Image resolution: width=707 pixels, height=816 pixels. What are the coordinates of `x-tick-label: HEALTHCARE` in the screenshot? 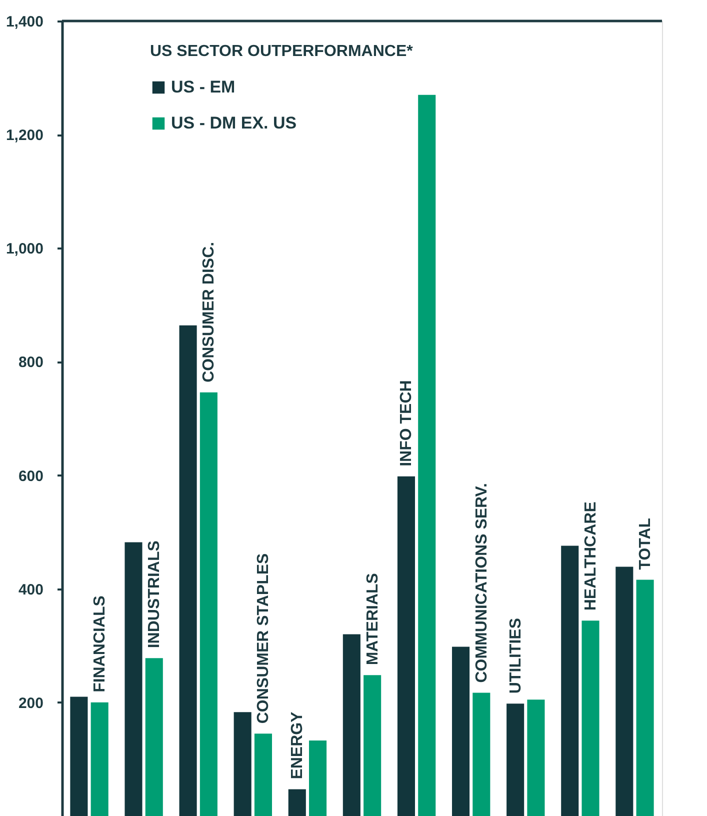 It's located at (591, 556).